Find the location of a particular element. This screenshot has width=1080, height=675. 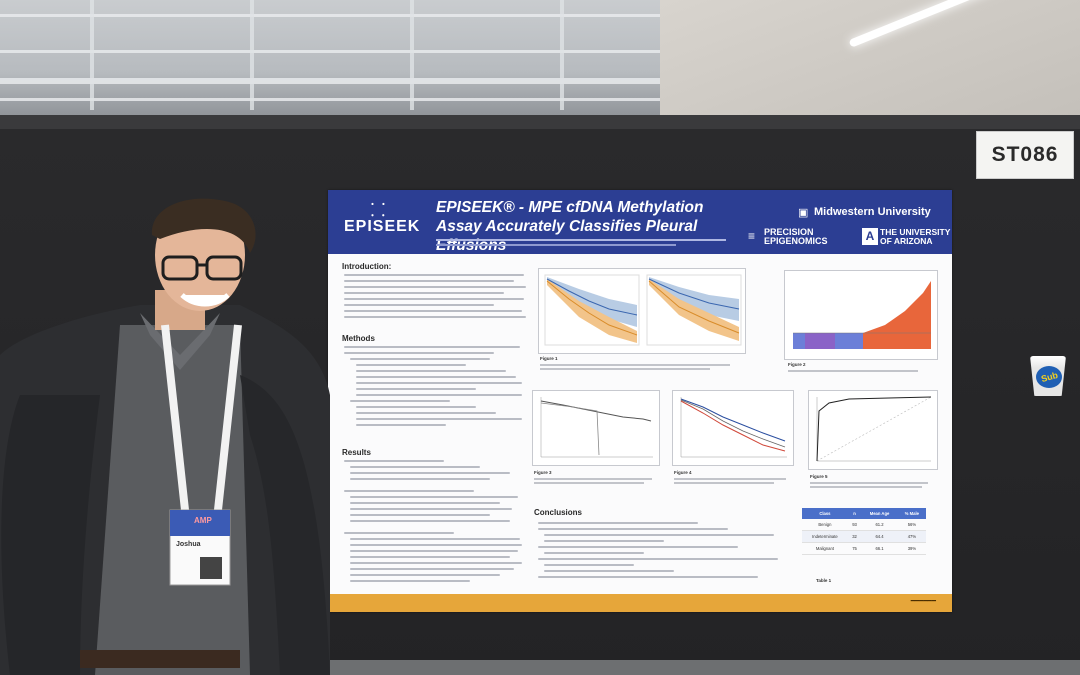

arizona-line1: THE UNIVERSITY is located at coordinates (915, 232).